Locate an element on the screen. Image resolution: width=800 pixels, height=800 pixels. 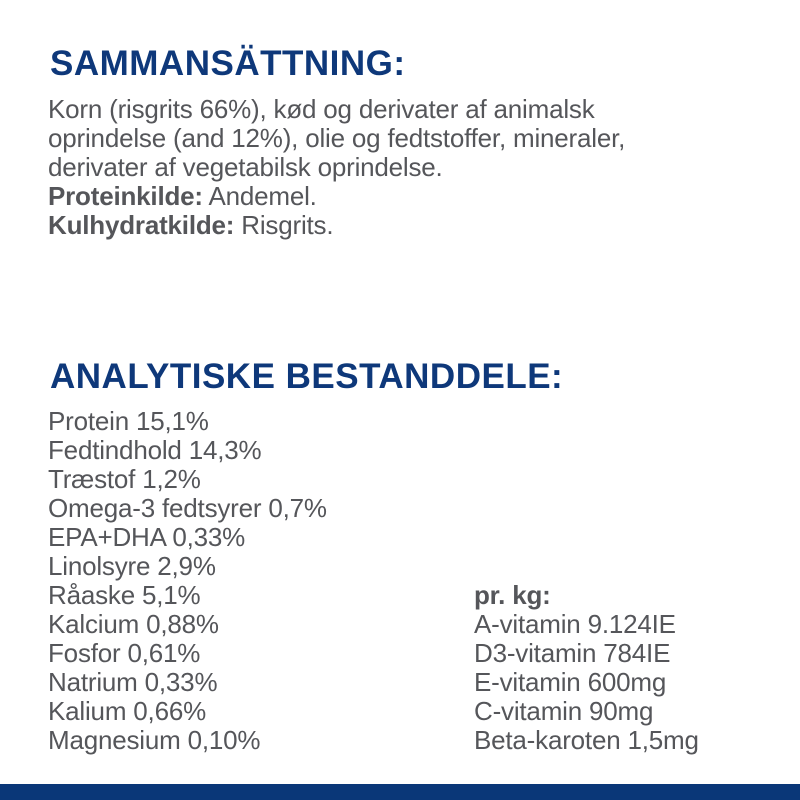
nutrient-line: Kalium 0,66% is located at coordinates (127, 711).